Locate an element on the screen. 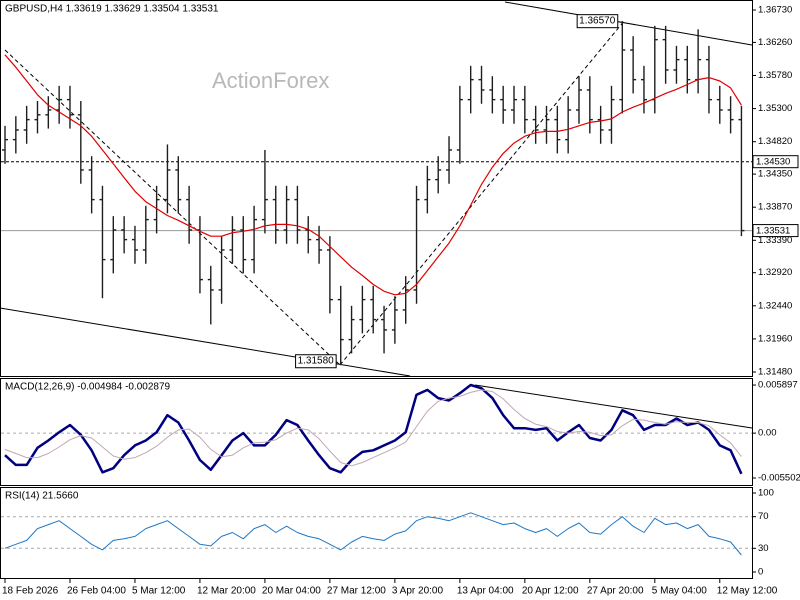 The width and height of the screenshot is (800, 600). panel-title: RSI(14) 21.5660 is located at coordinates (42, 496).